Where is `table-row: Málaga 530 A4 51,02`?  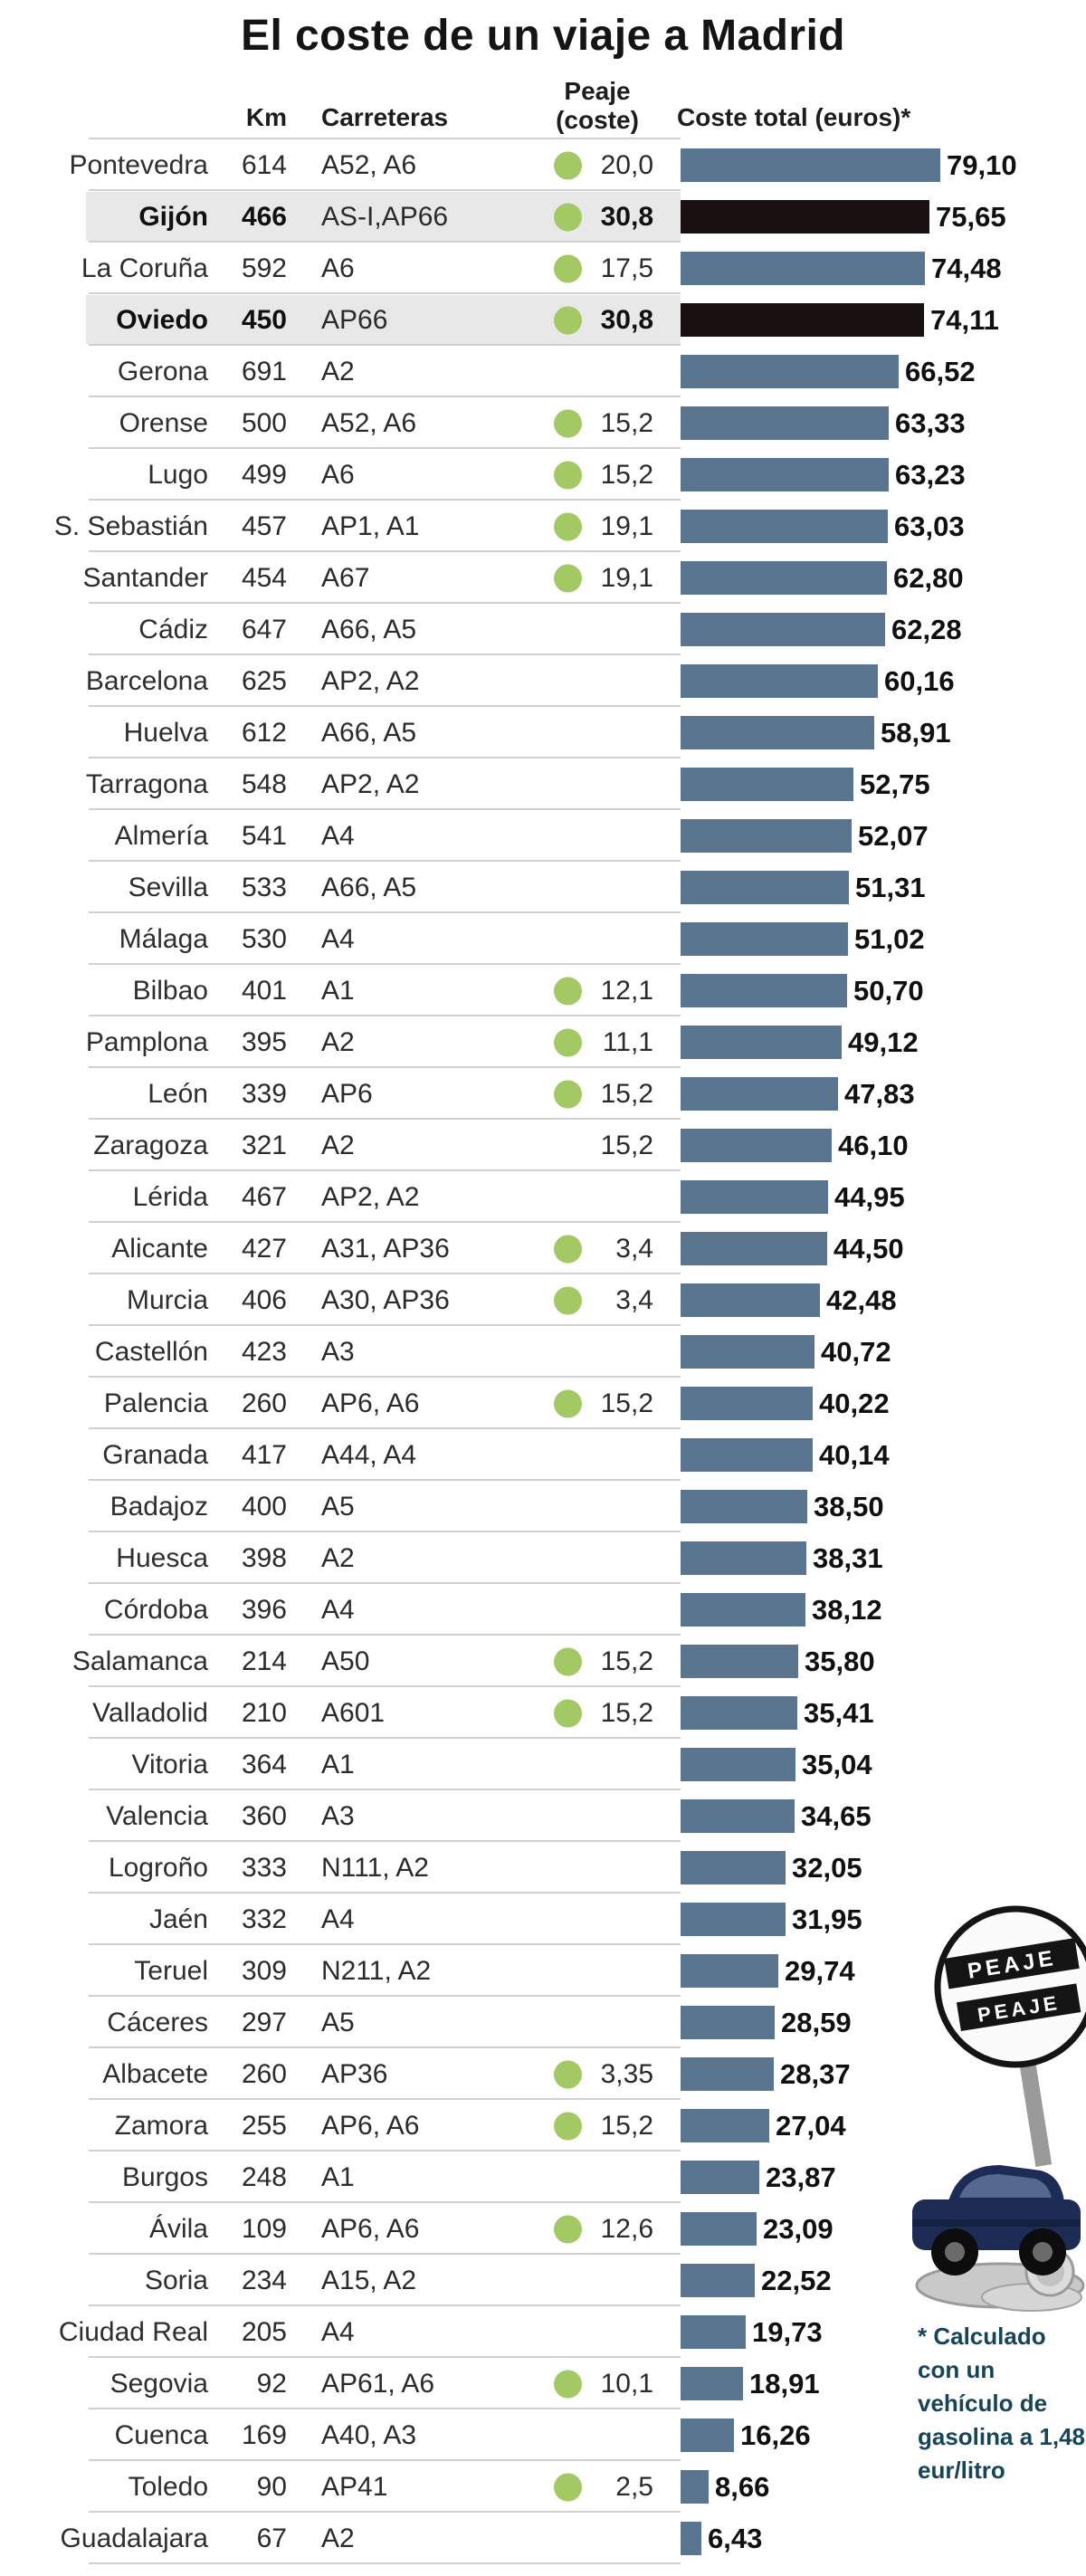
table-row: Málaga 530 A4 51,02 is located at coordinates (543, 939).